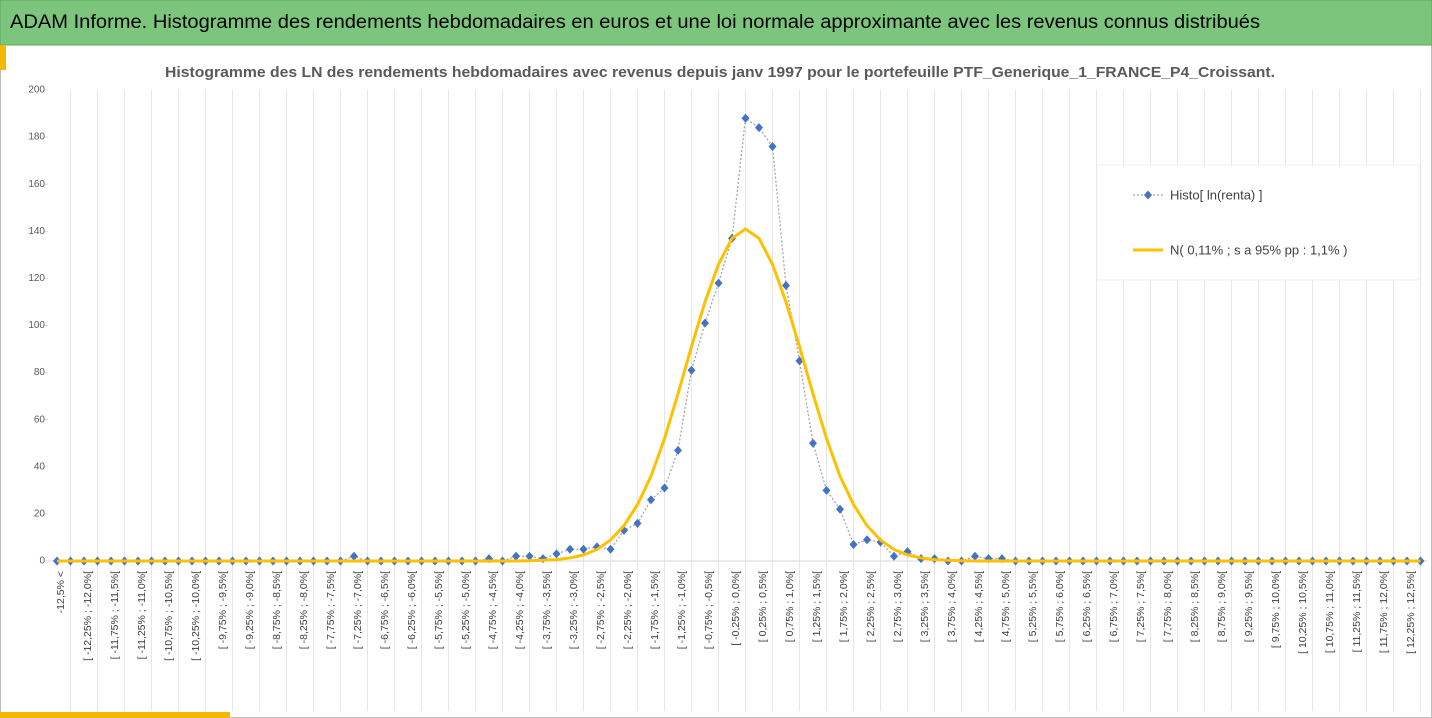  Describe the element at coordinates (61, 592) in the screenshot. I see `x-tick-label: -12,5% <` at that location.